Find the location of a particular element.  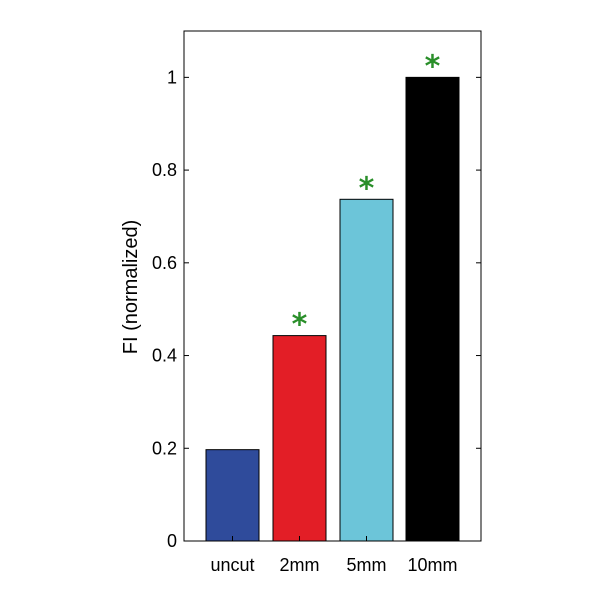

y-tick-label: 0.6 is located at coordinates (164, 263).